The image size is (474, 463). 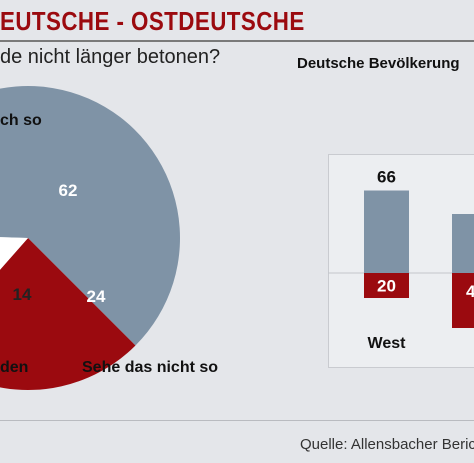 I want to click on bar-panel, so click(x=401, y=261).